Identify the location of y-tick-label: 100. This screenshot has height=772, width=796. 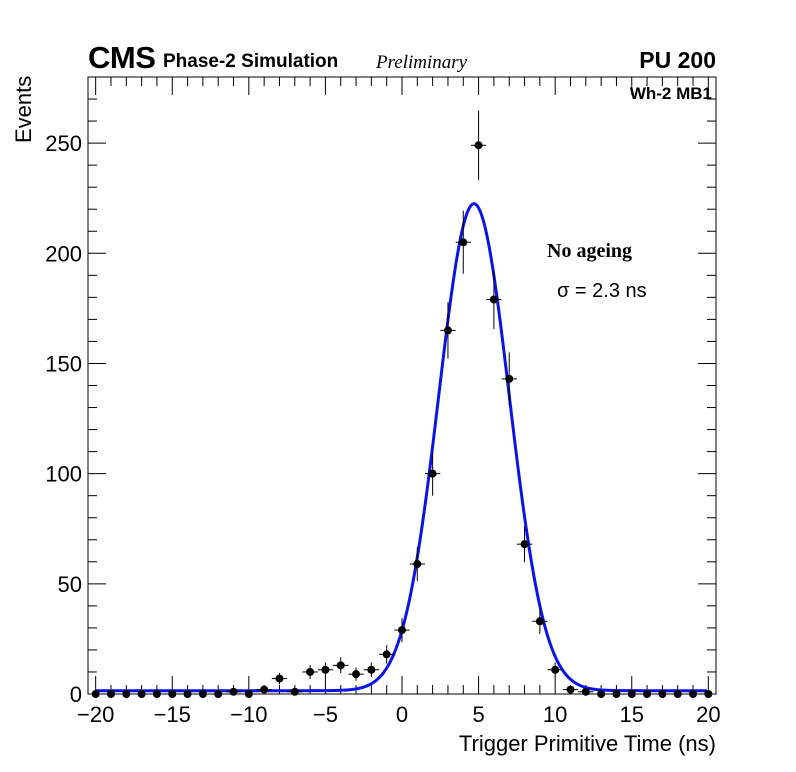
(63, 474).